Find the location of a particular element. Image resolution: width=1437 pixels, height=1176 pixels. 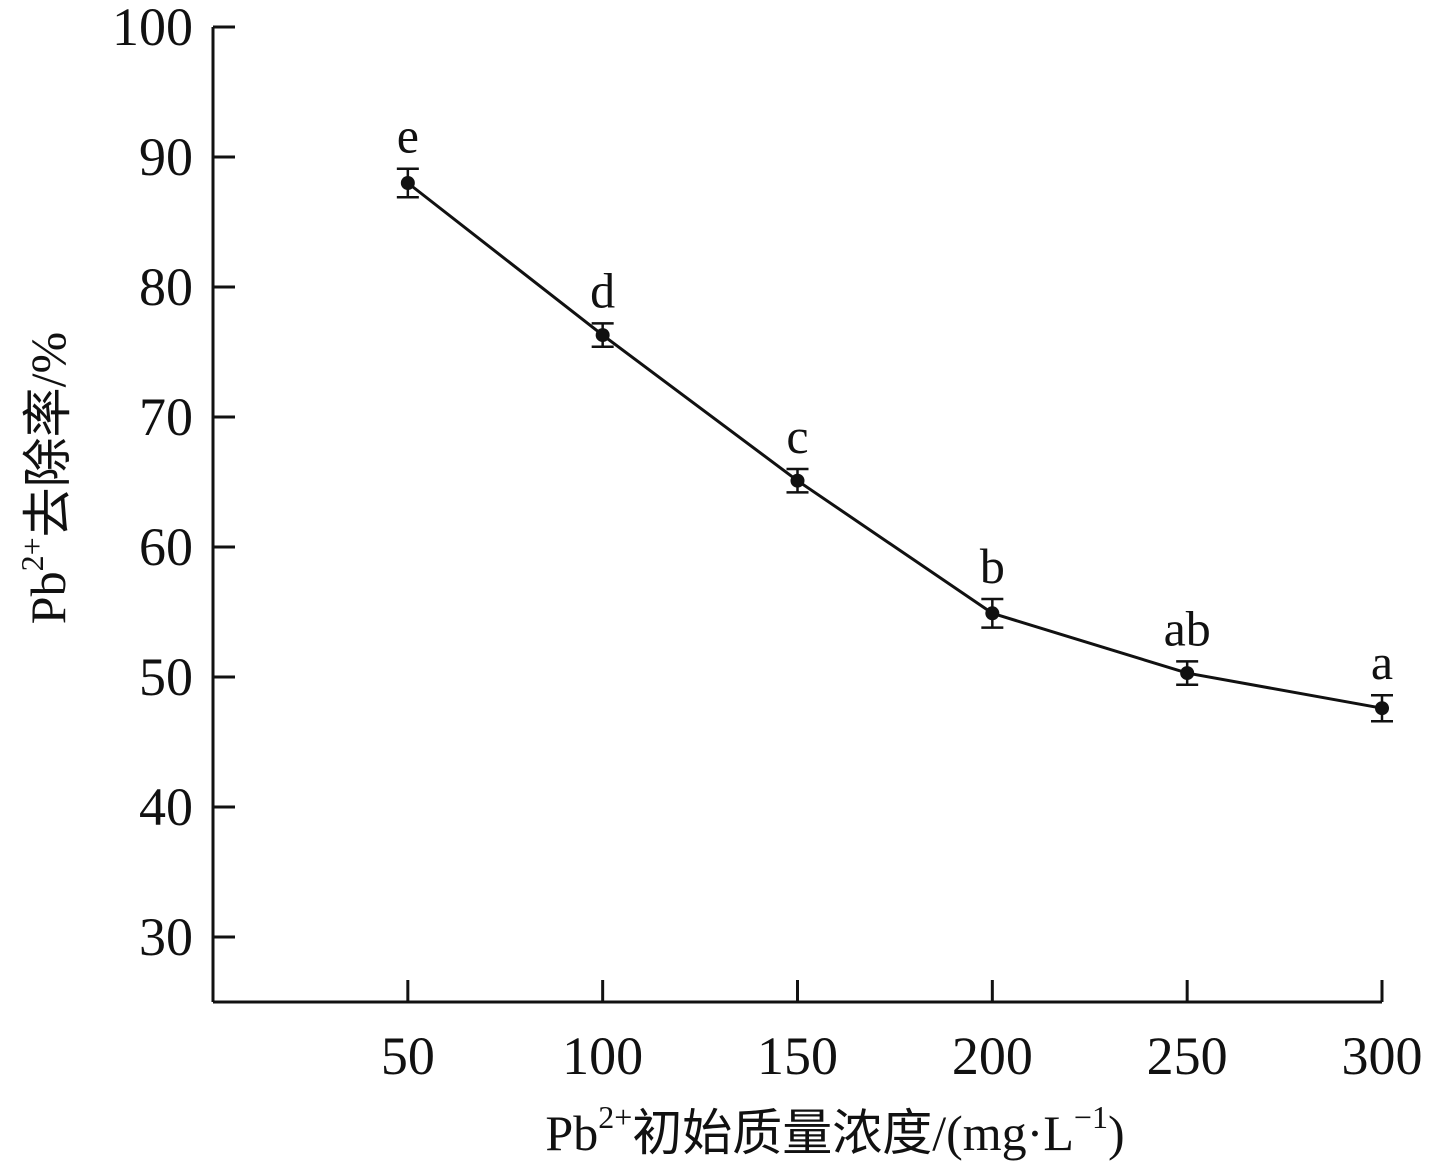

significance-label: b is located at coordinates (992, 566).